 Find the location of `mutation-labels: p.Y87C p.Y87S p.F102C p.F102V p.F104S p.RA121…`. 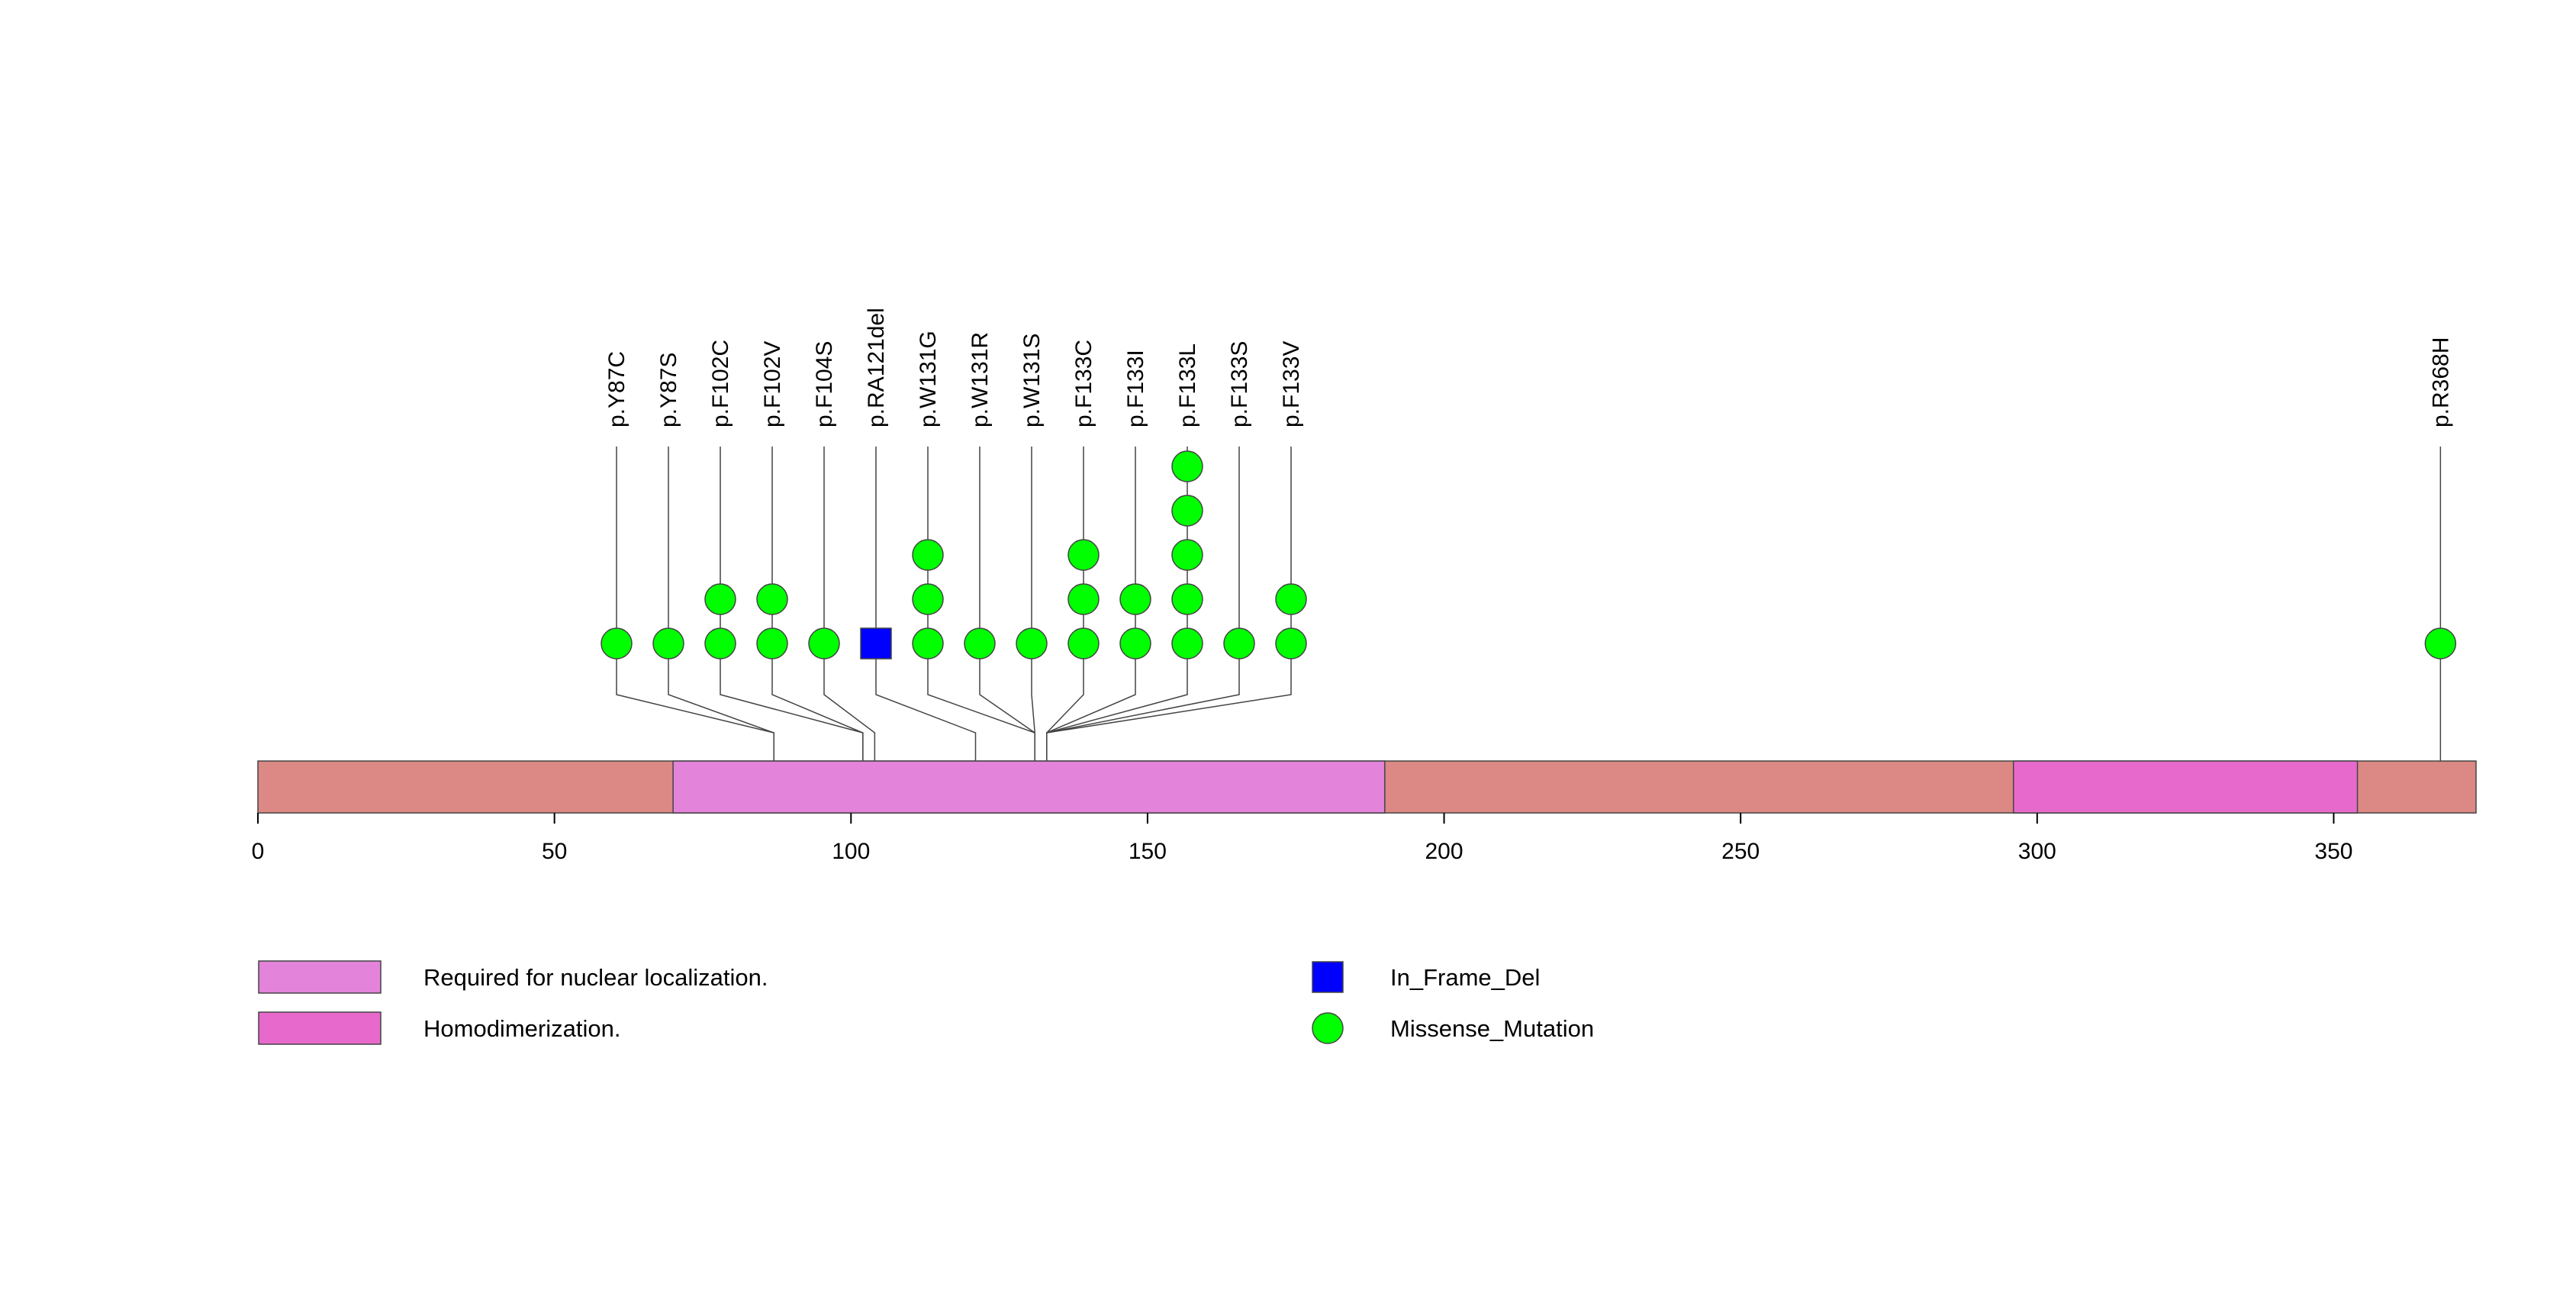

mutation-labels: p.Y87C p.Y87S p.F102C p.F102V p.F104S p.RA121… is located at coordinates (1528, 368).